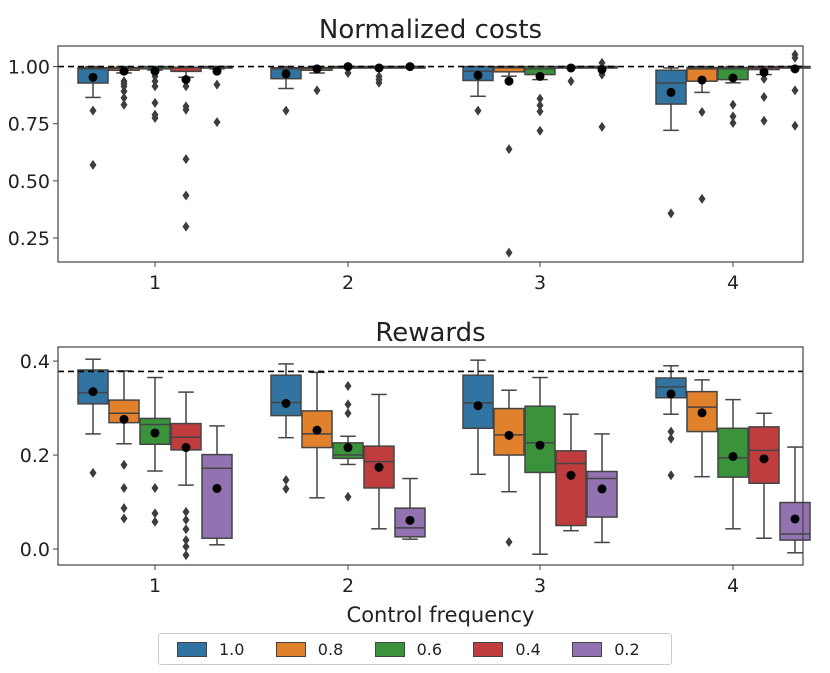 The image size is (830, 673). I want to click on legend-item: 0.6, so click(424, 649).